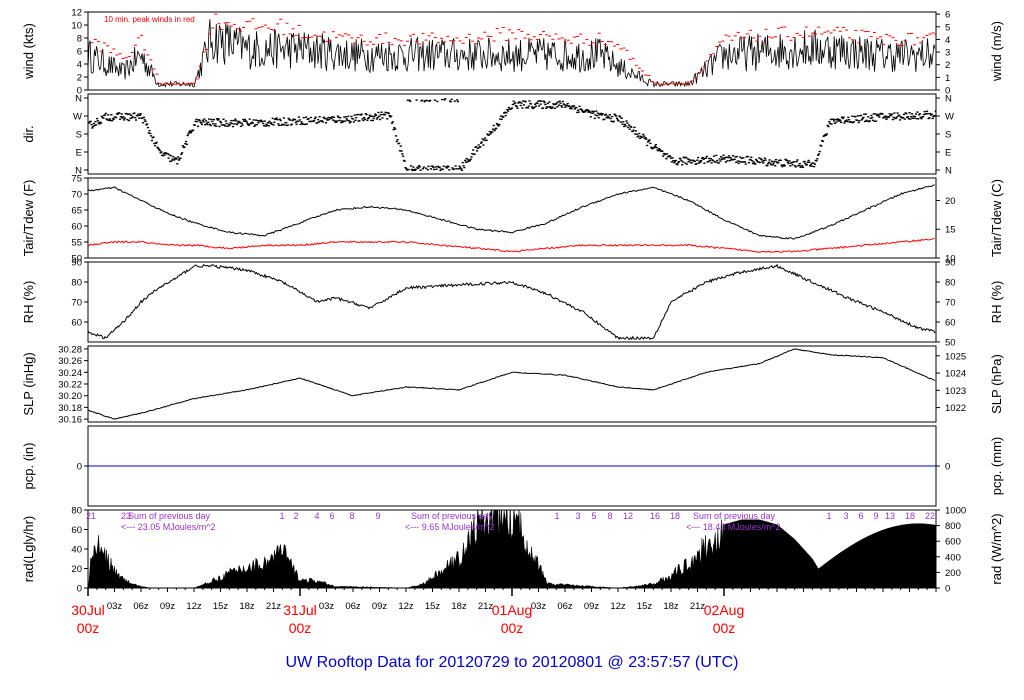 This screenshot has width=1024, height=700. I want to click on ytick-label-right: 2, so click(947, 65).